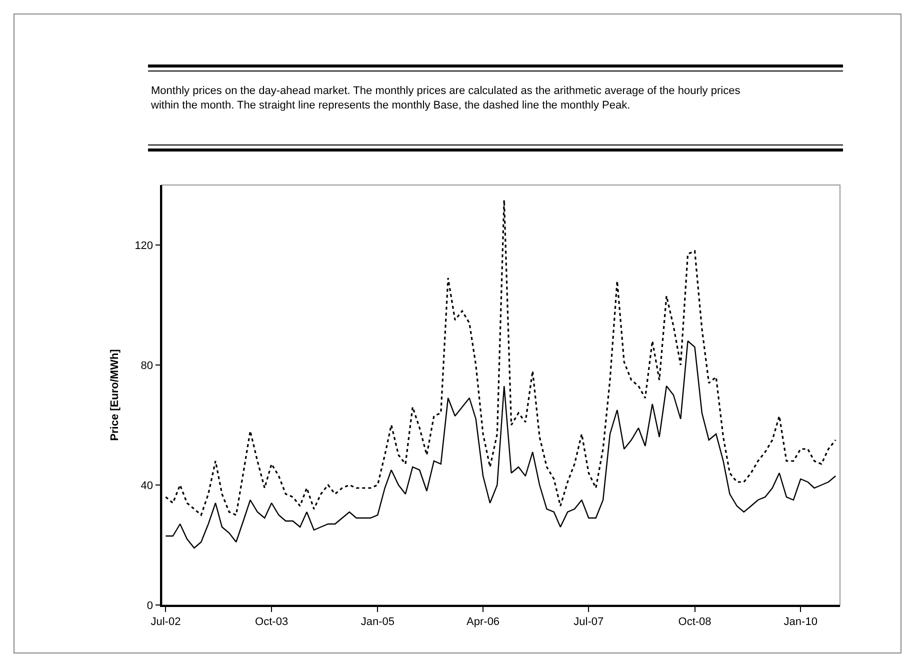  What do you see at coordinates (147, 366) in the screenshot?
I see `y-tick-label: 80` at bounding box center [147, 366].